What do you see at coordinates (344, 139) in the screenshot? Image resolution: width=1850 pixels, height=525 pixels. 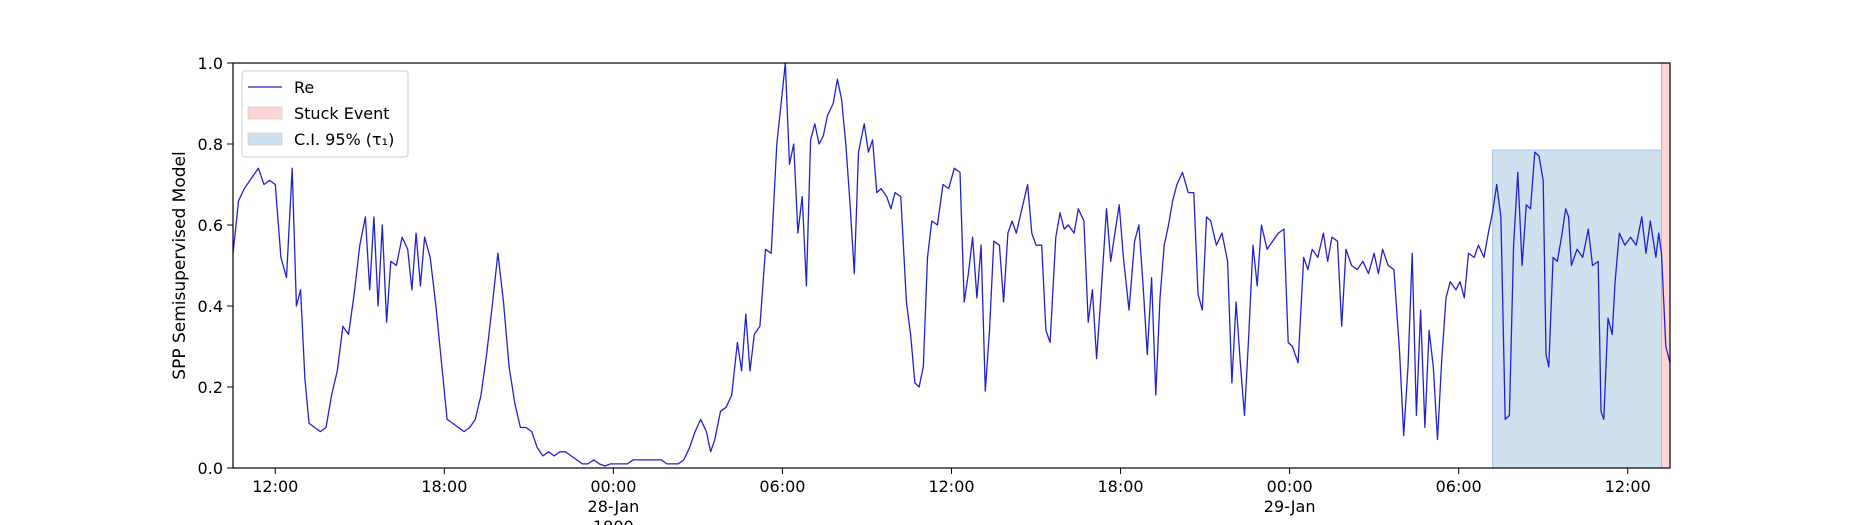 I see `legend-label-2: C.I. 95% (τ₁)` at bounding box center [344, 139].